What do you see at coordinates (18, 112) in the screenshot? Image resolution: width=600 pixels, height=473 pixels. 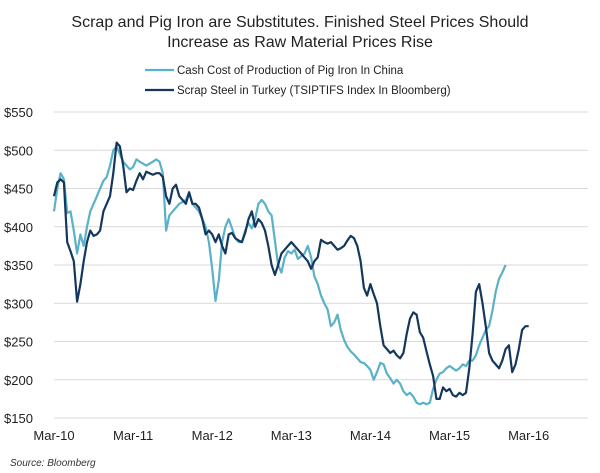 I see `y-tick-label: $550` at bounding box center [18, 112].